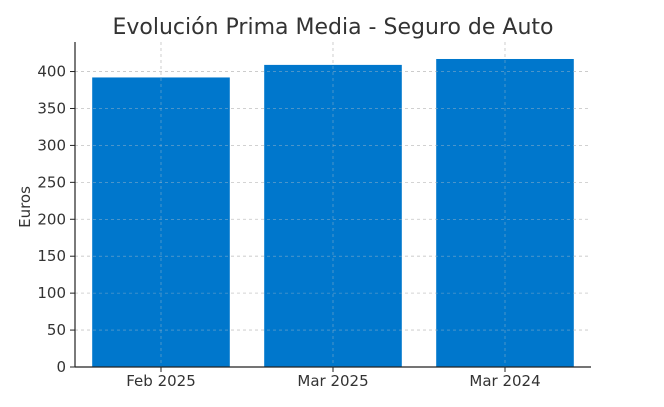  I want to click on y-tick-label: 300, so click(51, 145).